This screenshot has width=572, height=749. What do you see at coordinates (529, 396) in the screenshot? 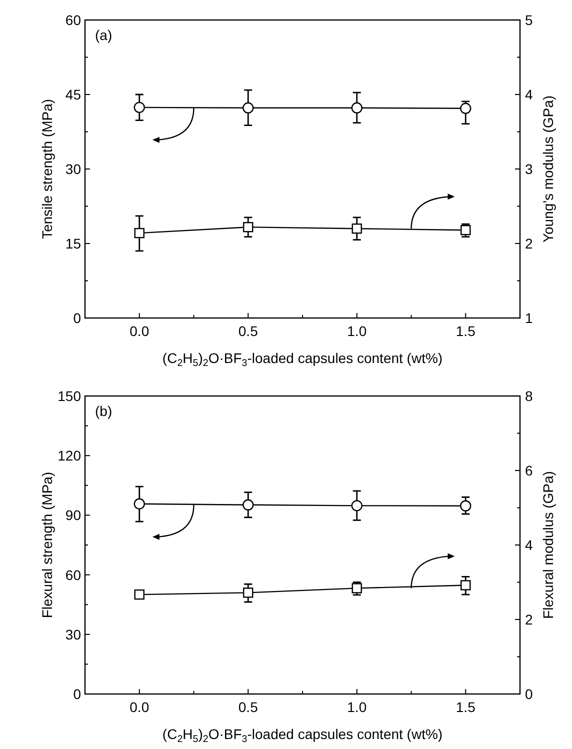
I see `y2-tick-label: 8` at bounding box center [529, 396].